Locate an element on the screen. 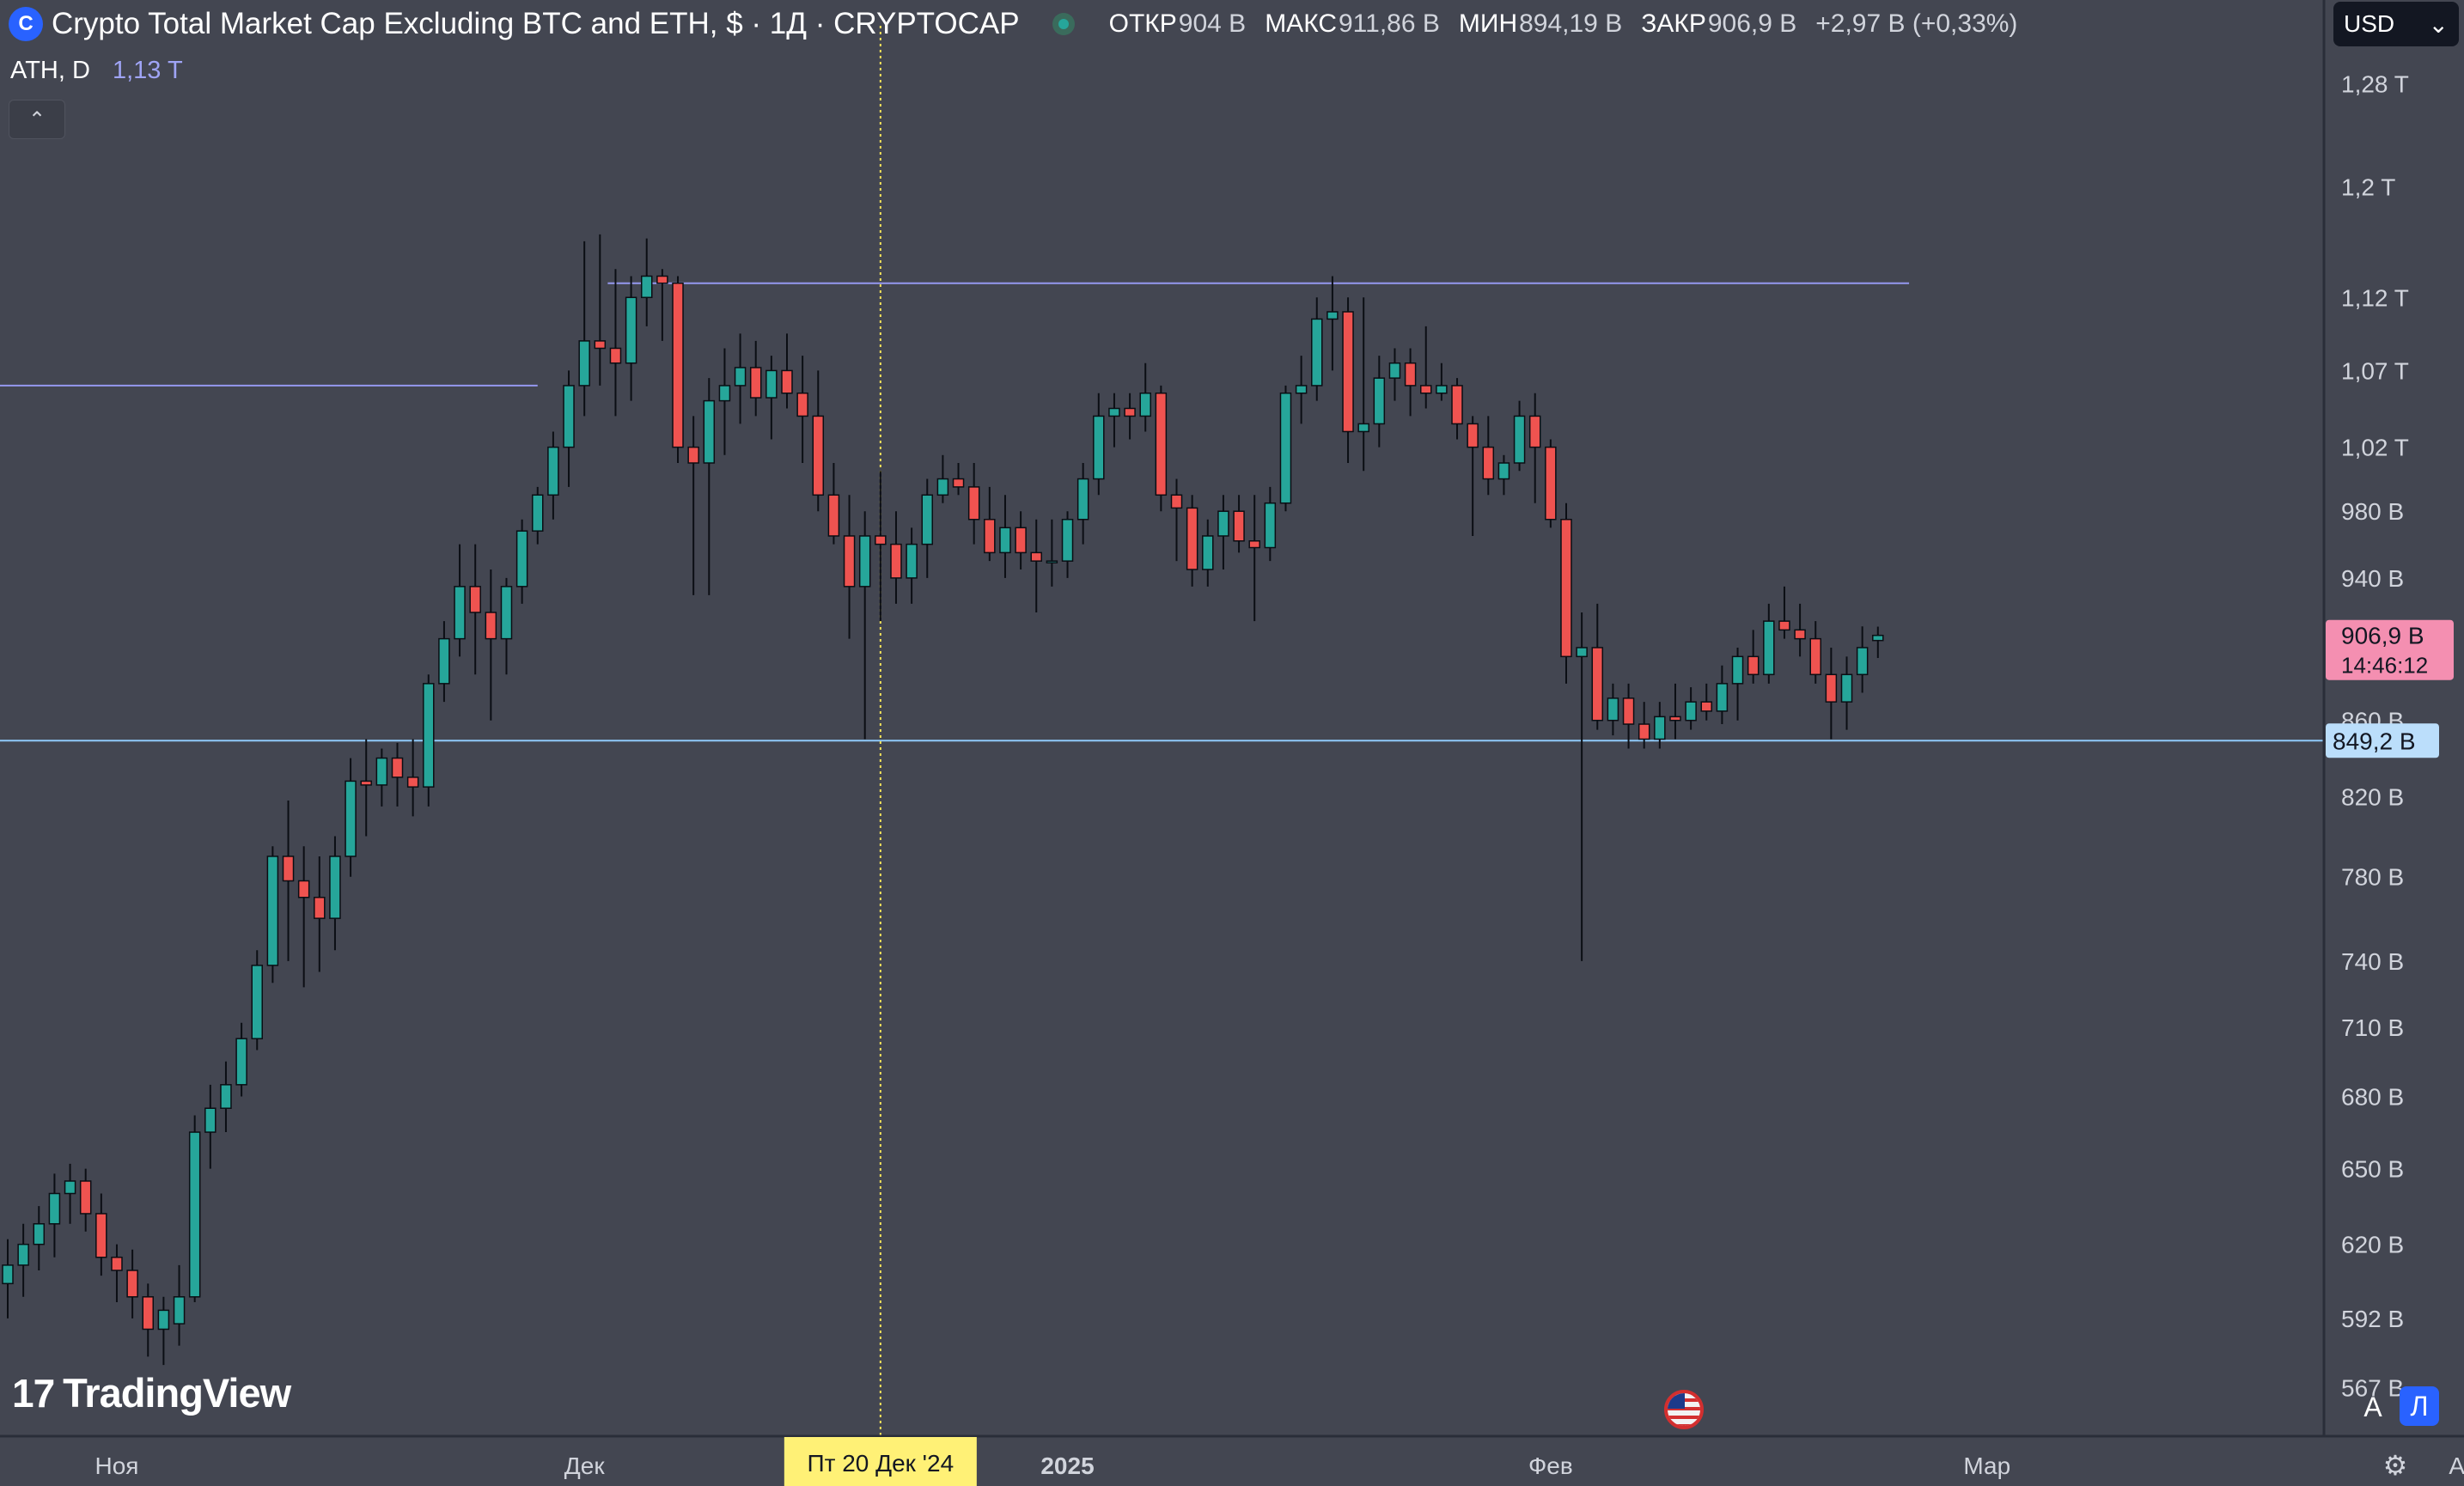  x-tick-label: Фев is located at coordinates (1550, 1466).